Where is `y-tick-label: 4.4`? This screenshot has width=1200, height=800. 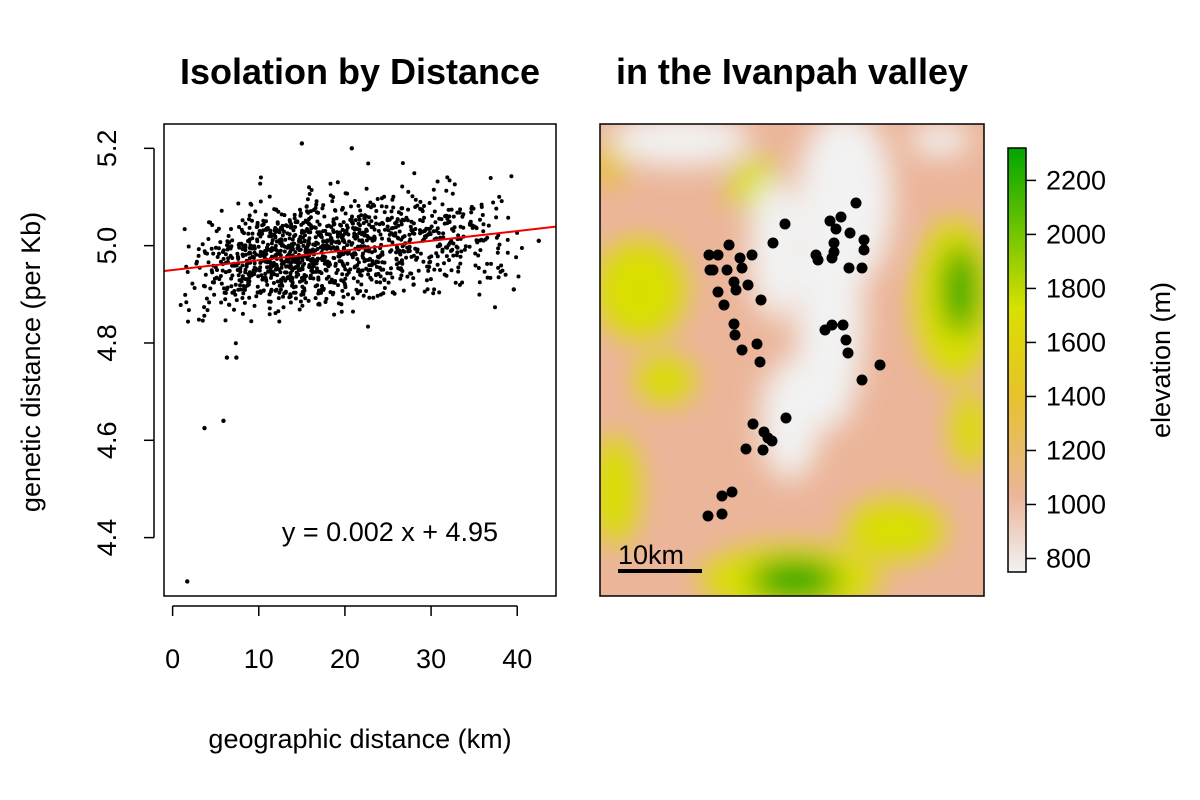 y-tick-label: 4.4 is located at coordinates (107, 538).